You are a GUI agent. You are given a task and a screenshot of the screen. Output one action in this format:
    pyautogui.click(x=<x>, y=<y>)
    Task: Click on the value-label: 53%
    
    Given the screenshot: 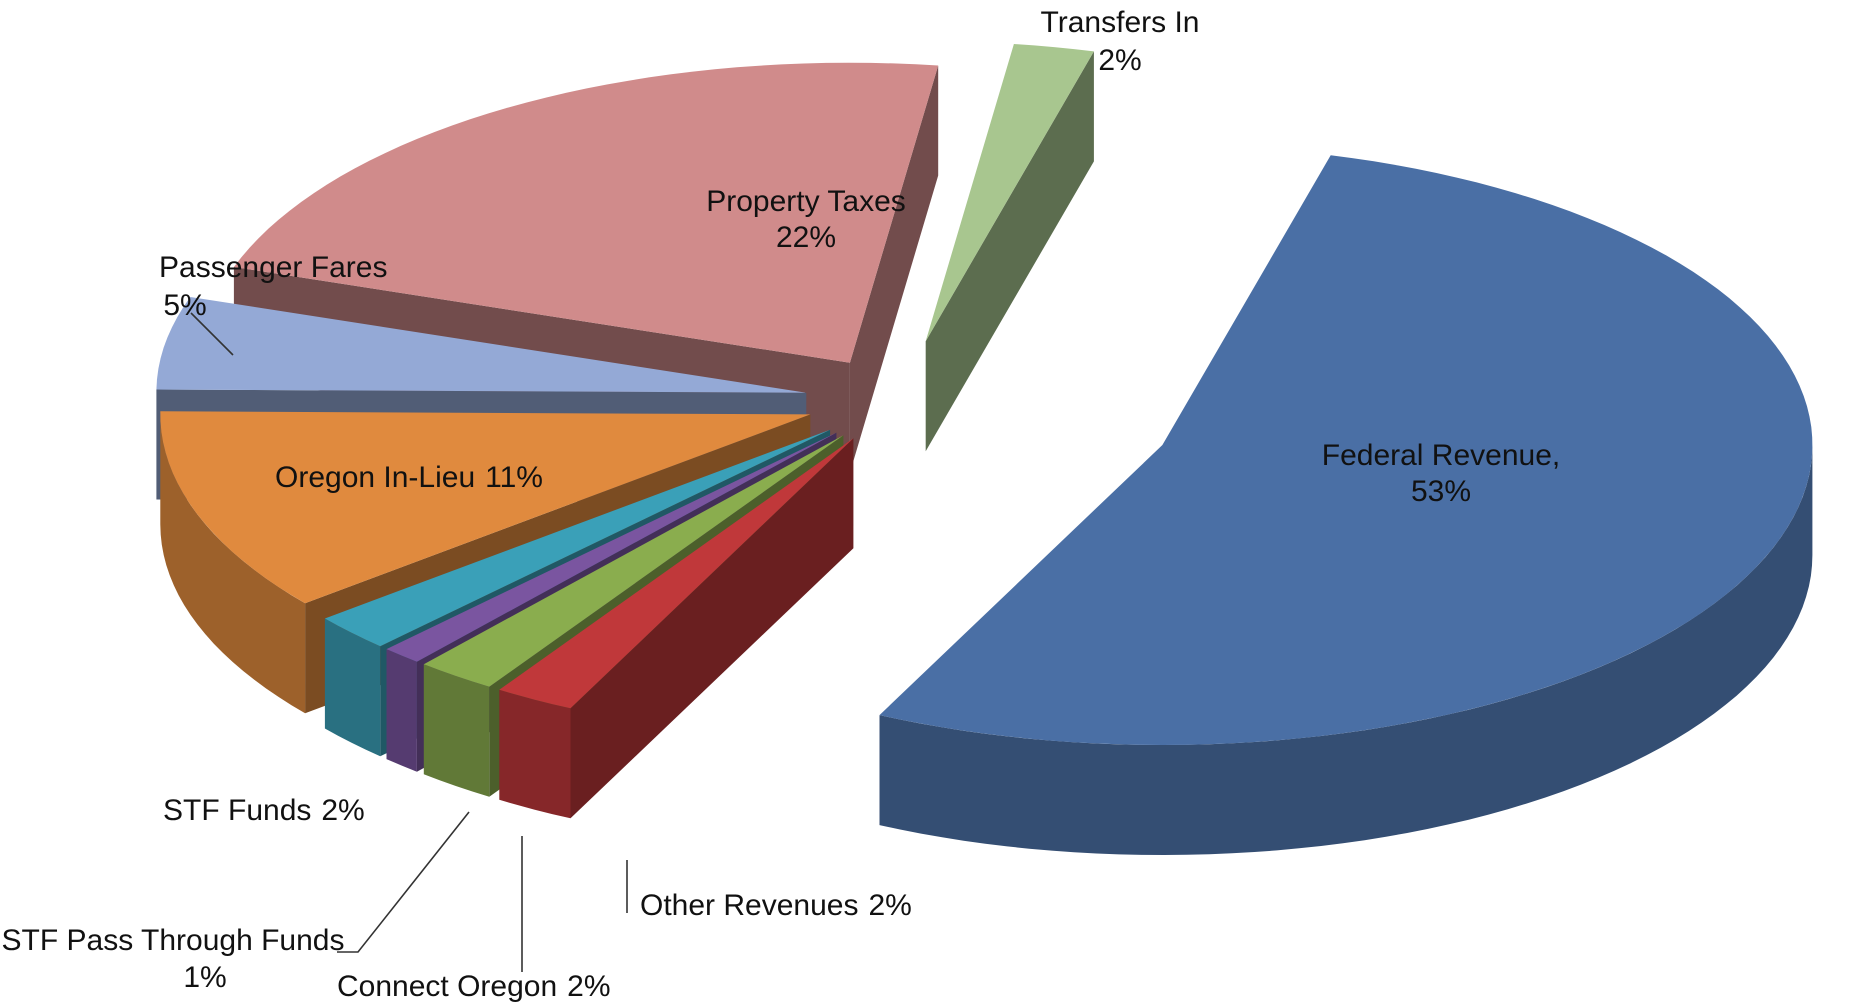 What is the action you would take?
    pyautogui.click(x=1441, y=491)
    